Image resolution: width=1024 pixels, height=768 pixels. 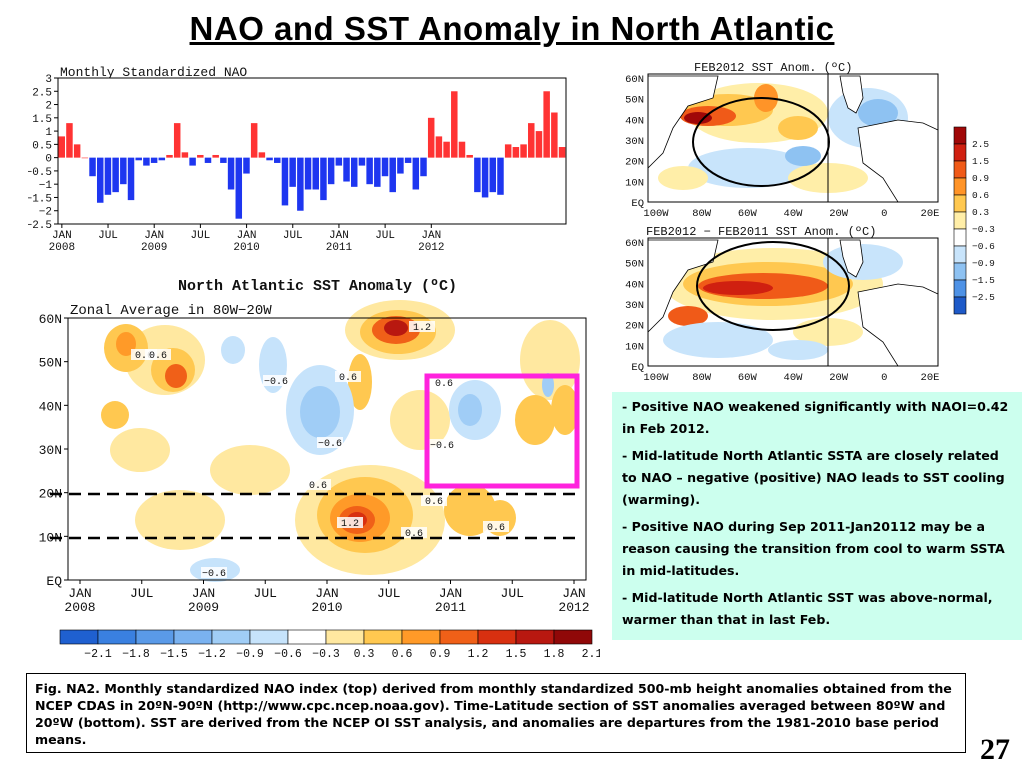 What do you see at coordinates (773, 286) in the screenshot?
I see `map2-highlight-ellipse` at bounding box center [773, 286].